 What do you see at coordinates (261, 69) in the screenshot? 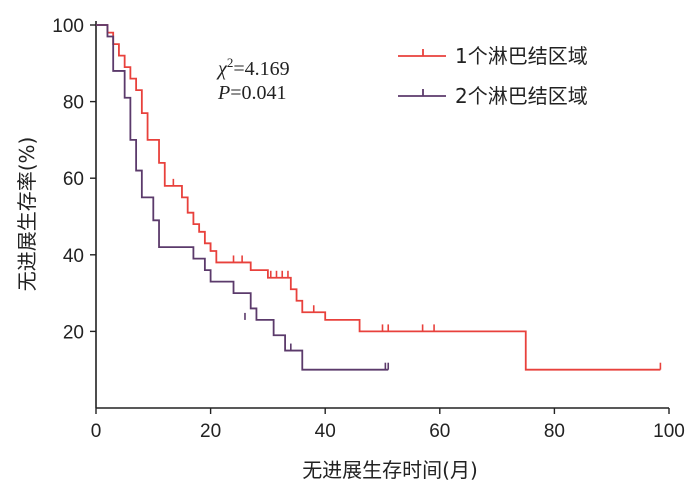
I see `chi-value: =4.169` at bounding box center [261, 69].